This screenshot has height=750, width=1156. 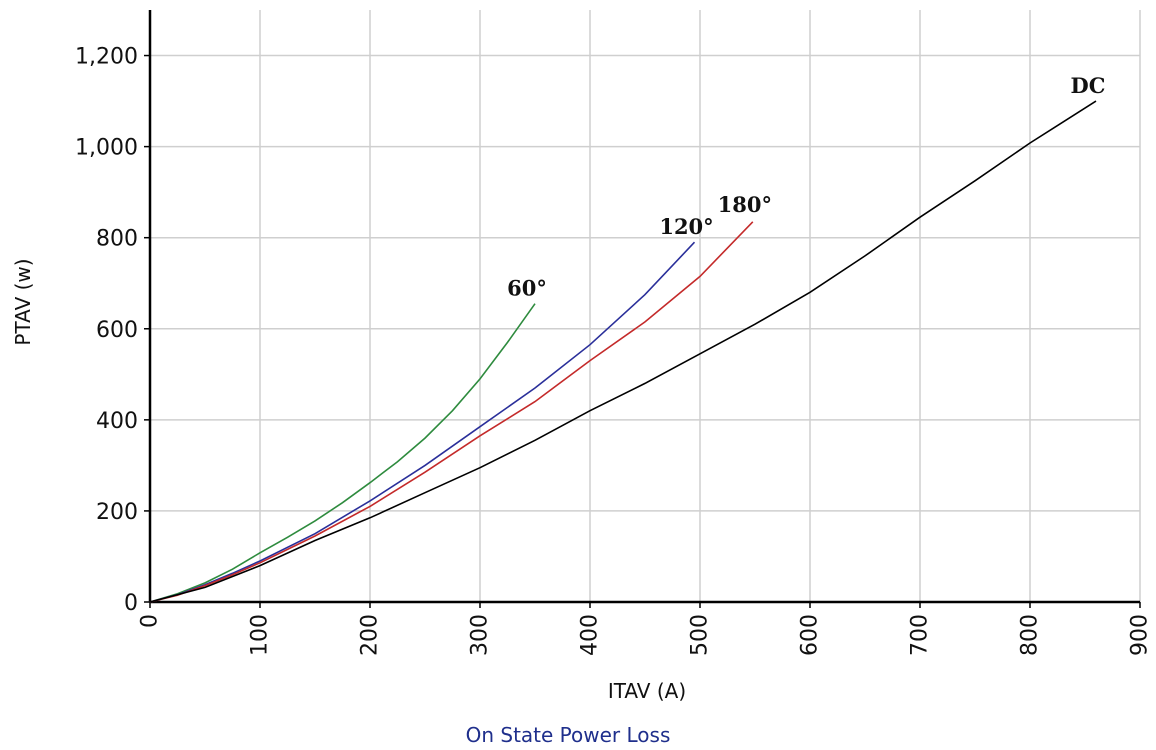 I want to click on series-label: 120°, so click(x=686, y=226).